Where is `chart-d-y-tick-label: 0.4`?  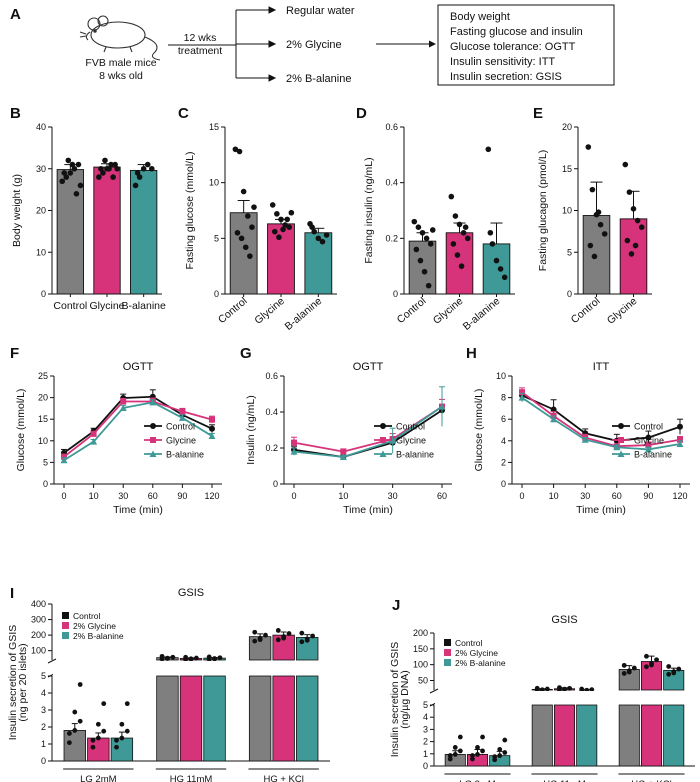
chart-d-y-tick-label: 0.4 is located at coordinates (391, 183).